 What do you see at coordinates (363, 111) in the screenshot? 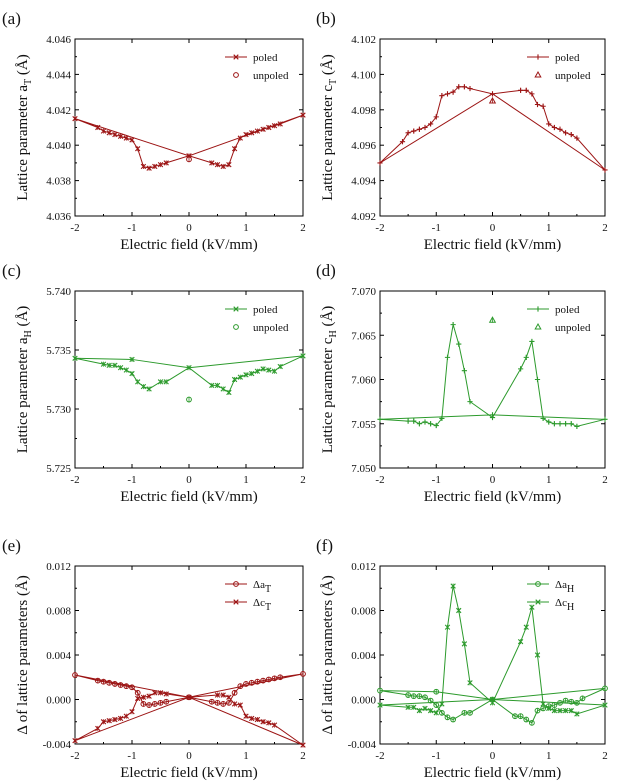
I see `y-tick-label: 4.098` at bounding box center [363, 111].